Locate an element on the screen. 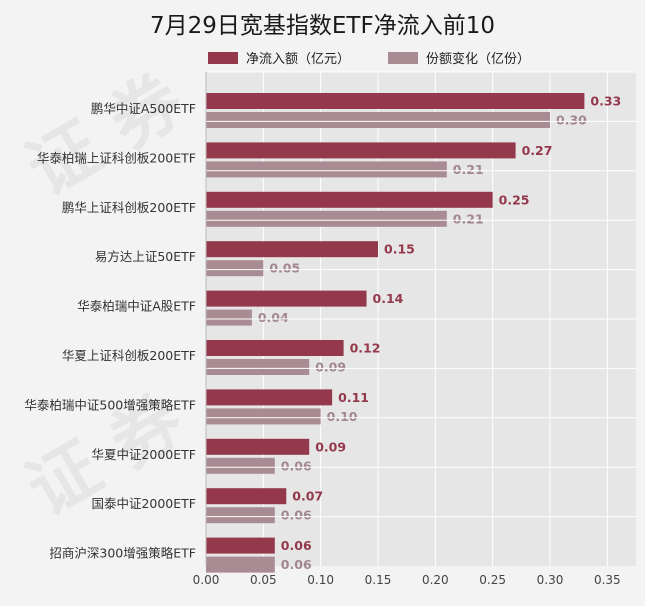 This screenshot has width=645, height=606. category-label: 国泰中证2000ETF is located at coordinates (143, 503).